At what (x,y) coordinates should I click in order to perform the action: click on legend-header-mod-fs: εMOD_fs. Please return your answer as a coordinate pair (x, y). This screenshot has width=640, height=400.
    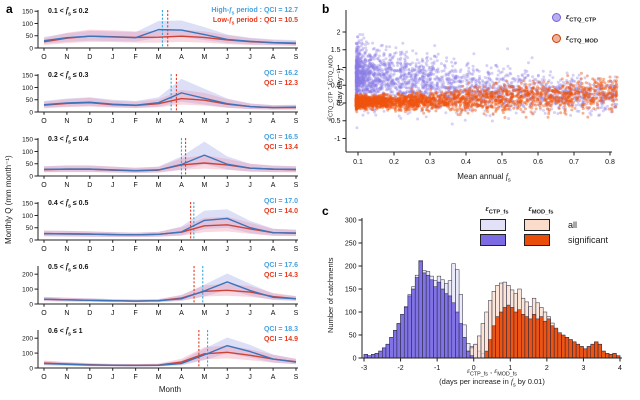
    Looking at the image, I should click on (541, 210).